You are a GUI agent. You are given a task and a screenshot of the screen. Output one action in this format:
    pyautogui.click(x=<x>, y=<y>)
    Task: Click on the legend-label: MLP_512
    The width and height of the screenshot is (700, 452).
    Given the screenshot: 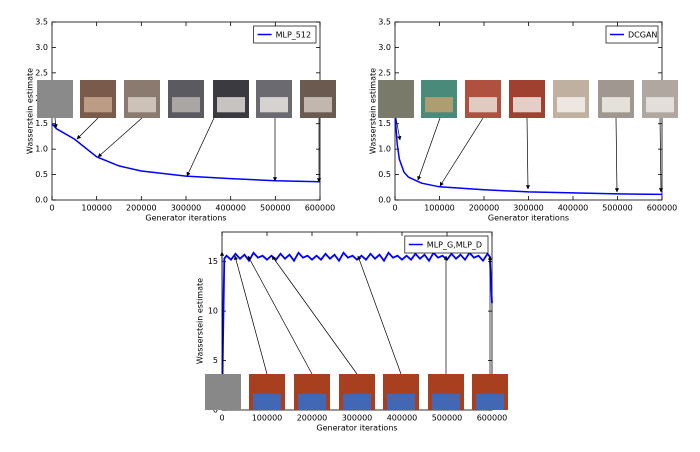 What is the action you would take?
    pyautogui.click(x=293, y=35)
    